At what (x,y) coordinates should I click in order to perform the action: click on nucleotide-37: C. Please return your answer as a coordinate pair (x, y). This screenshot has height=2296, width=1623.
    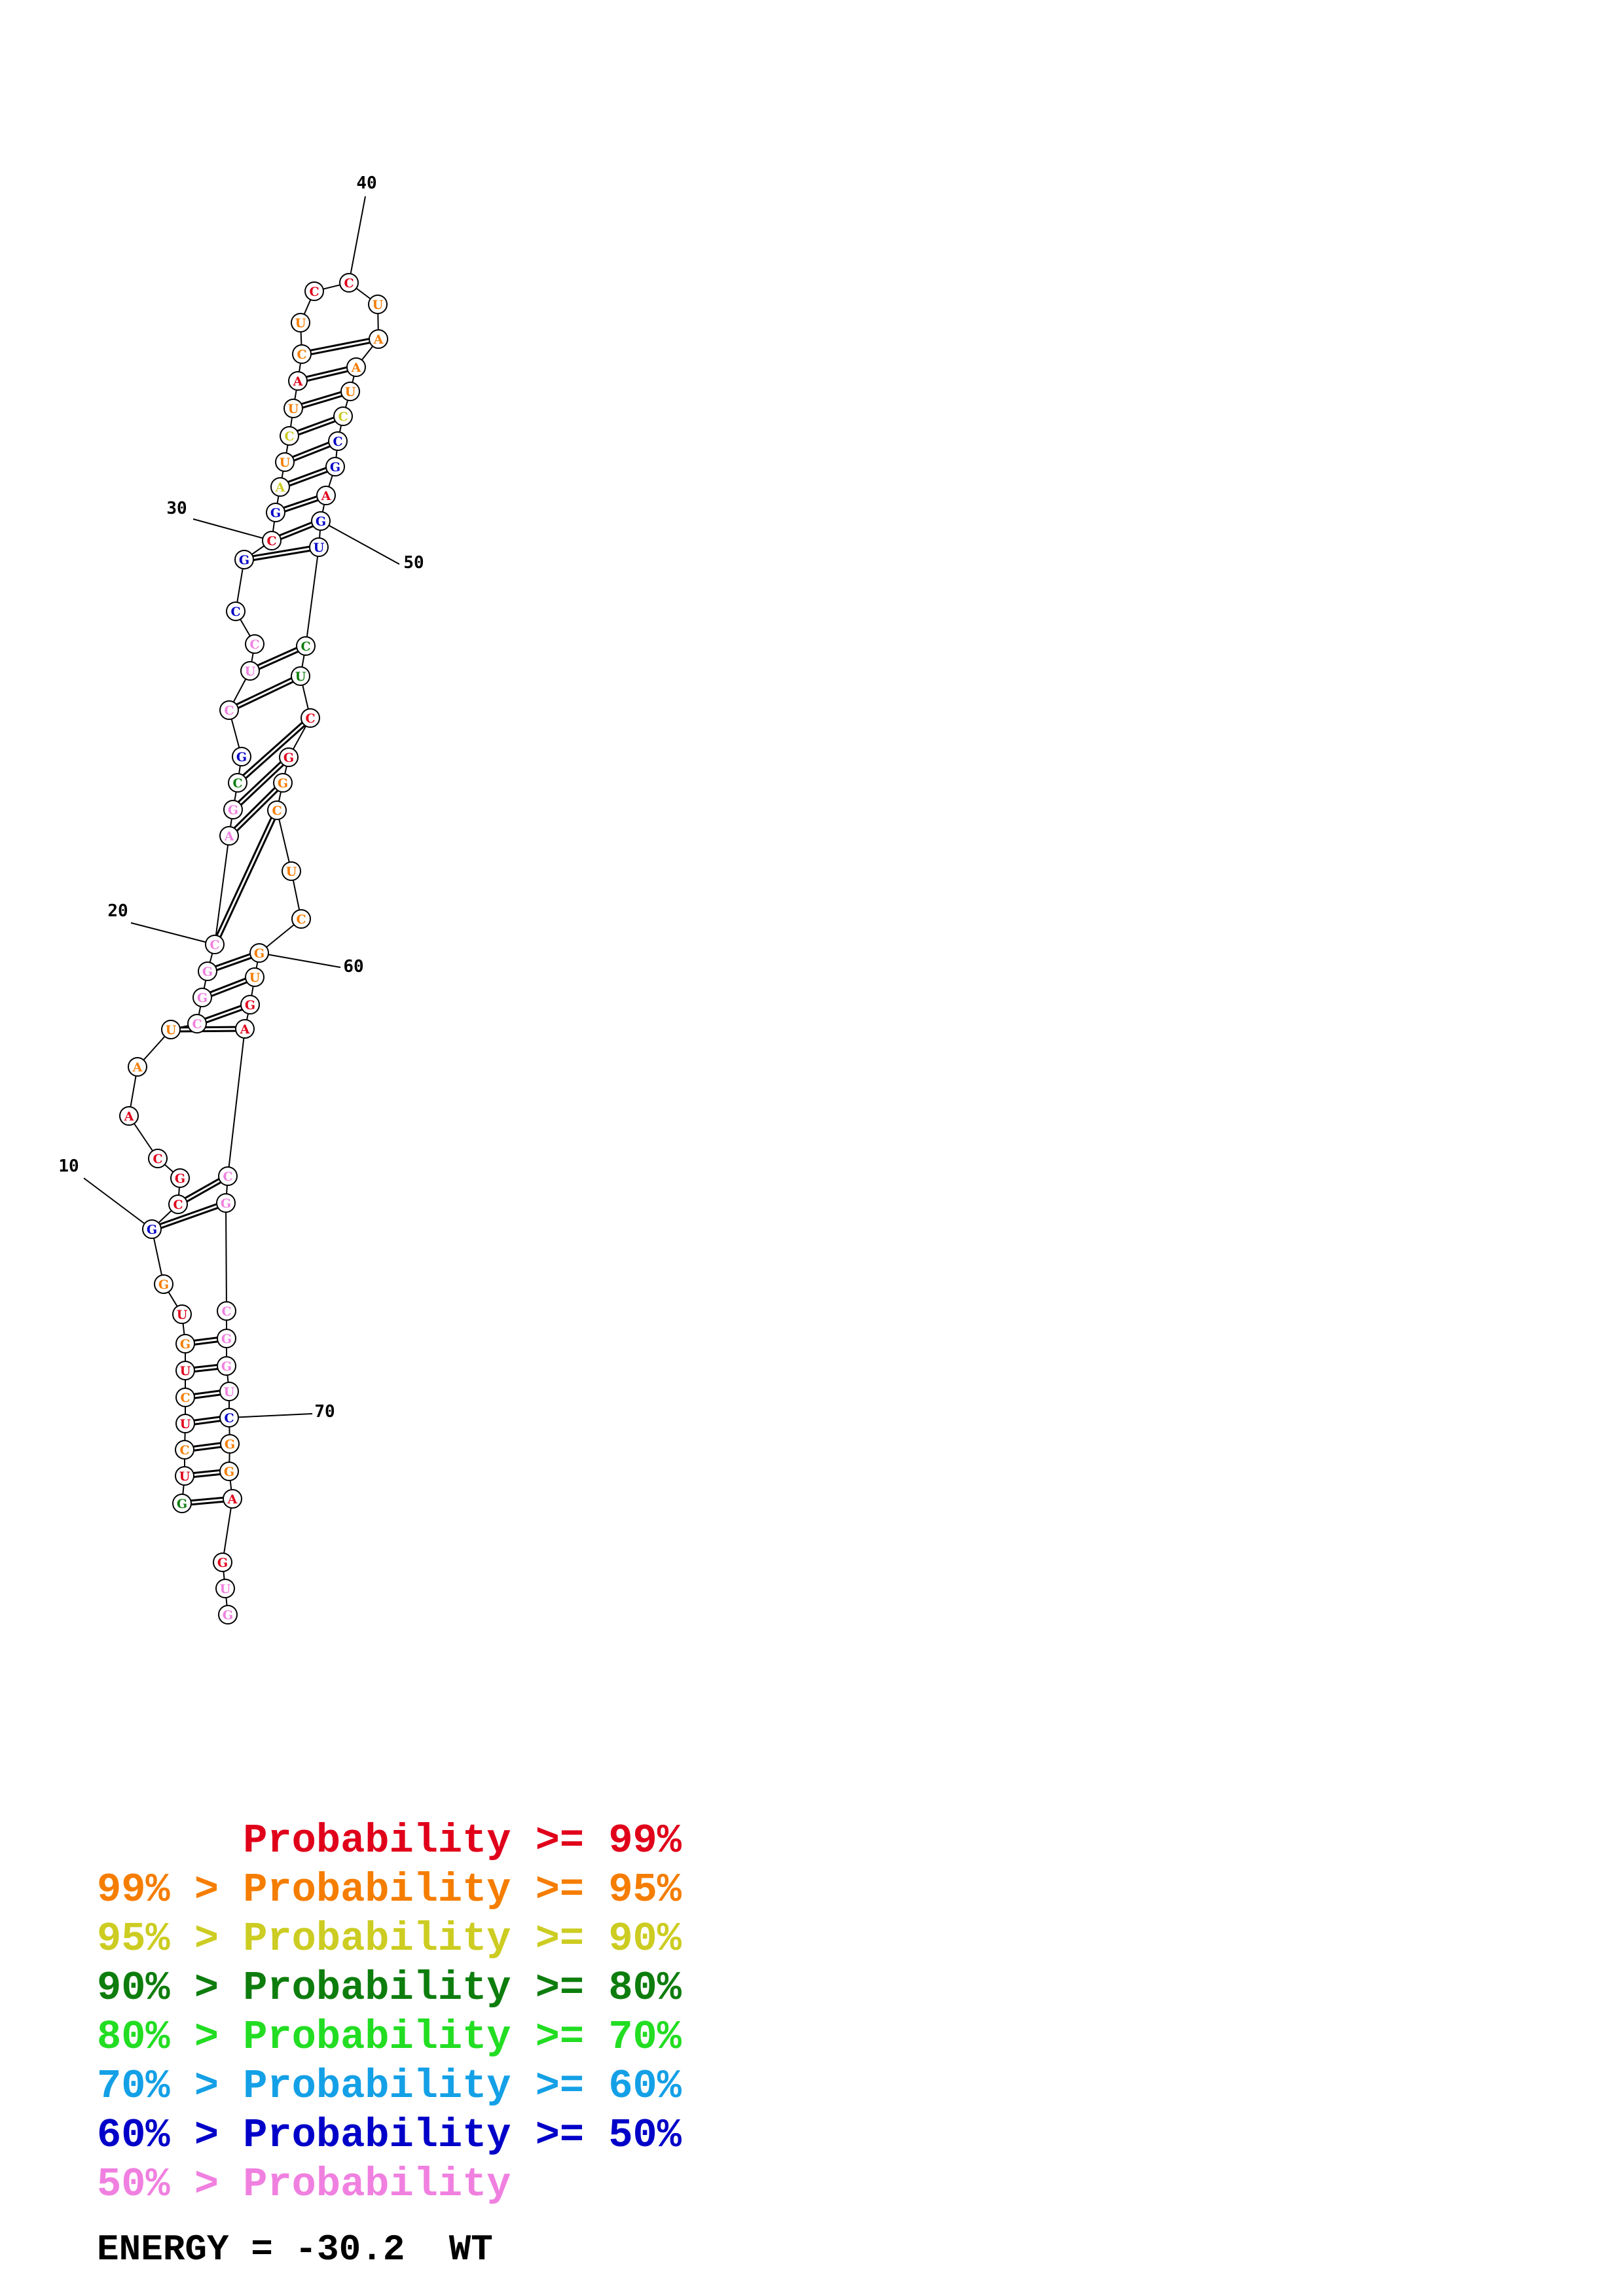
    Looking at the image, I should click on (302, 354).